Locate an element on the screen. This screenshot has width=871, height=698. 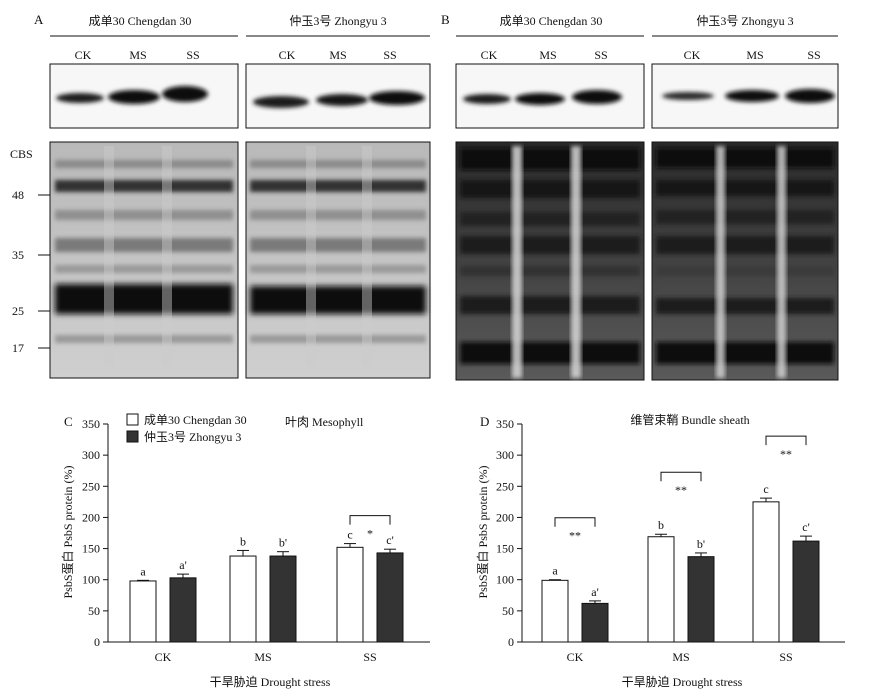
chart-d-axes: 0 50 100 150 200 250 300 350 CK MS SS is located at coordinates (670, 540).